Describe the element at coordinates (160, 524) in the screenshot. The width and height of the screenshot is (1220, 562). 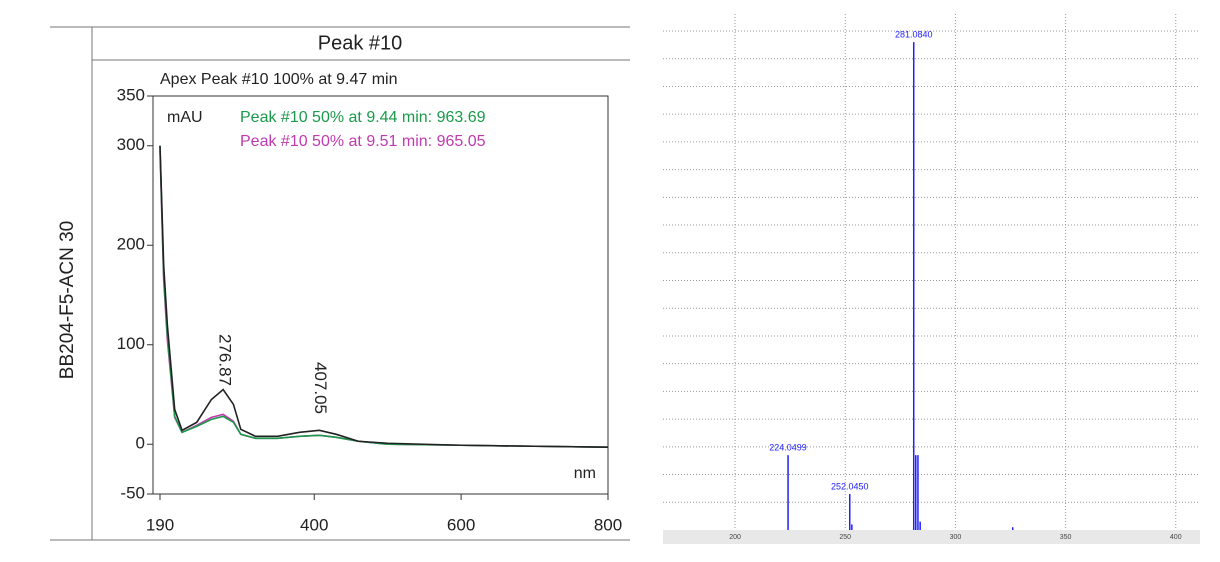
I see `x-tick-label: 190` at that location.